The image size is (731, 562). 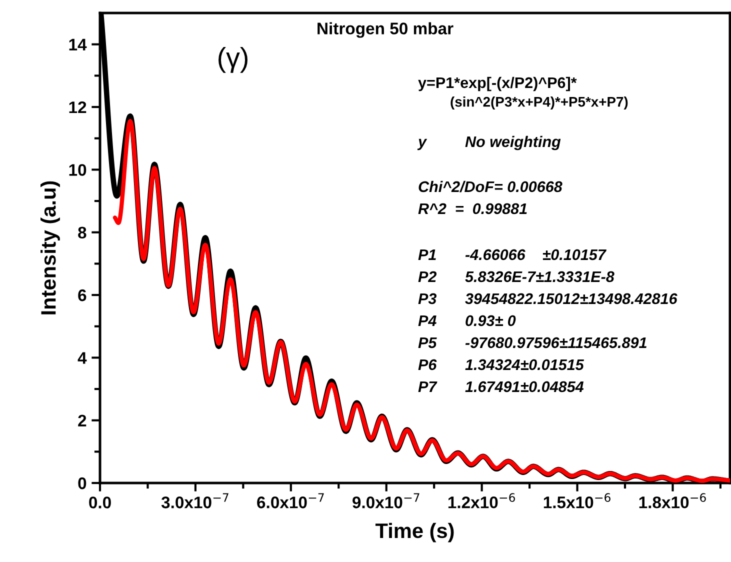 What do you see at coordinates (524, 364) in the screenshot?
I see `annotation: 1.34324±0.01515` at bounding box center [524, 364].